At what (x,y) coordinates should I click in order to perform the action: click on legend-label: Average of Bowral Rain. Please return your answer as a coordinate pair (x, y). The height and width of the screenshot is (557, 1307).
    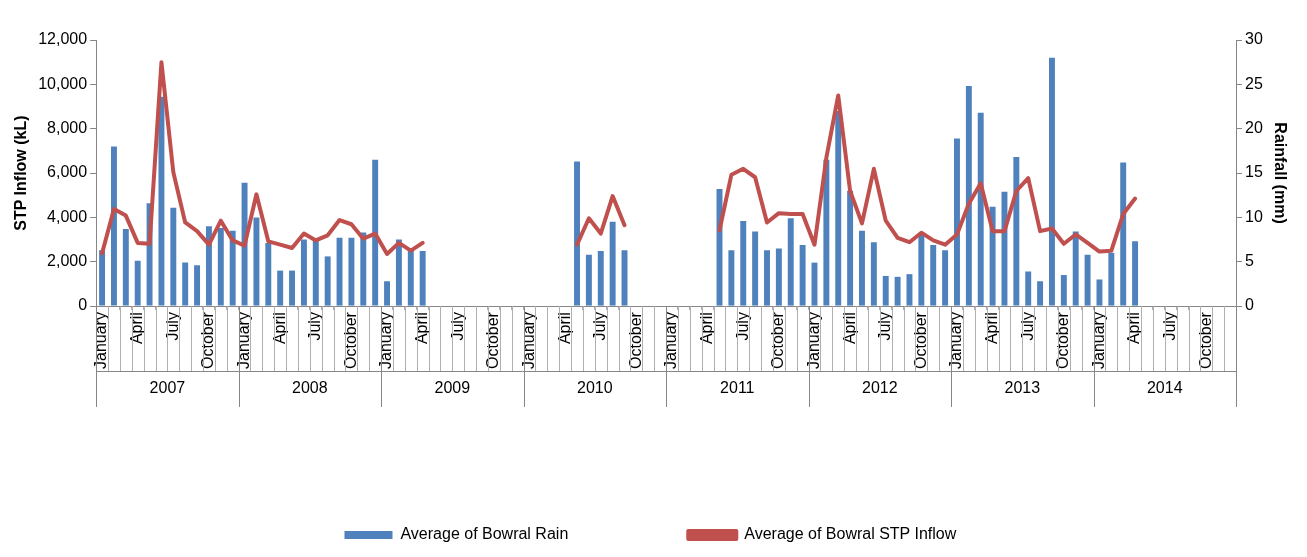
    Looking at the image, I should click on (484, 534).